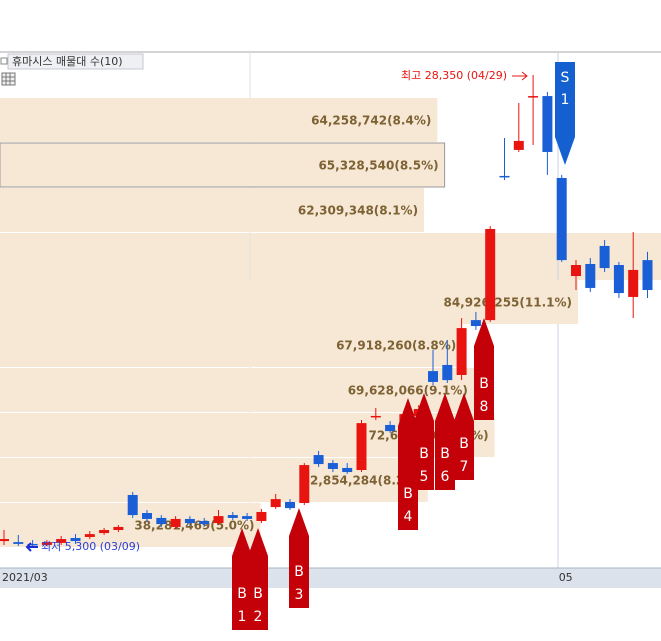 The height and width of the screenshot is (641, 661). Describe the element at coordinates (424, 477) in the screenshot. I see `signal-label: 5` at that location.